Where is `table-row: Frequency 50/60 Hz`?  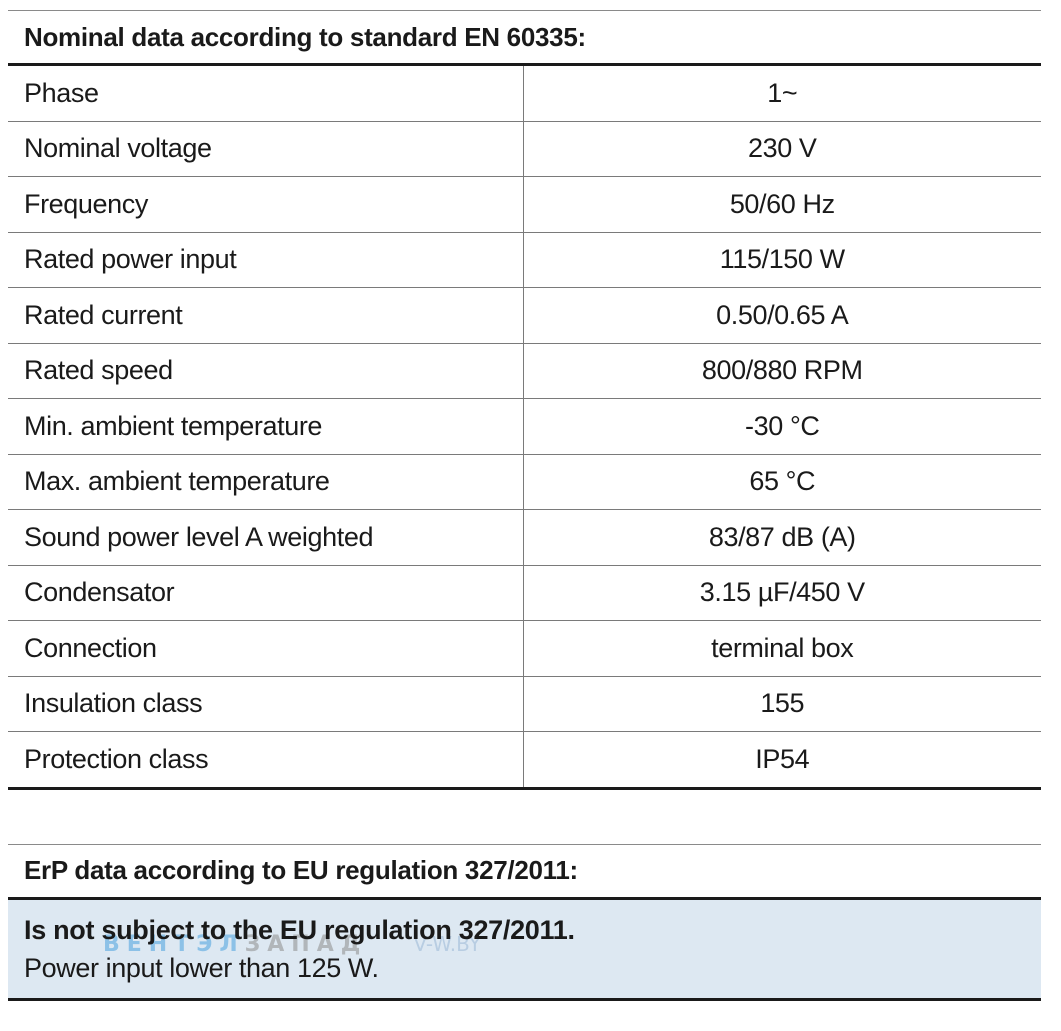 table-row: Frequency 50/60 Hz is located at coordinates (524, 204).